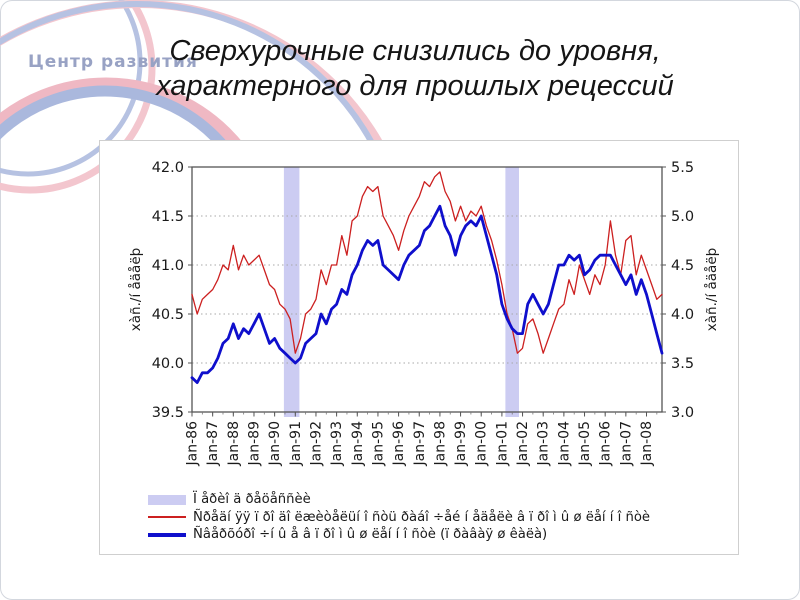  What do you see at coordinates (523, 443) in the screenshot?
I see `svg-text: Jan-02` at bounding box center [523, 443].